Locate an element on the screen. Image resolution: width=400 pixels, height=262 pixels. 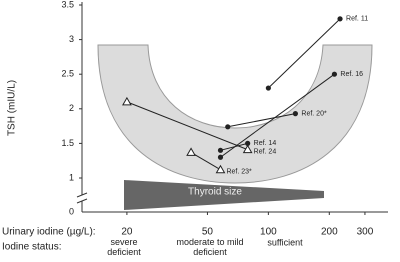
band-label: Thyroid size is located at coordinates (215, 192).